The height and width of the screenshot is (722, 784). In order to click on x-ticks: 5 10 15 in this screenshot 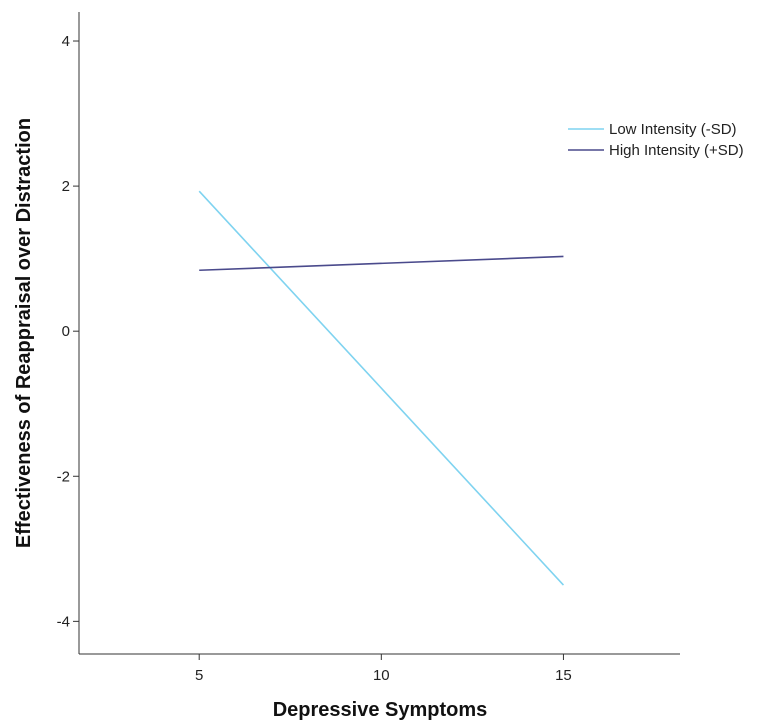, I will do `click(383, 669)`.